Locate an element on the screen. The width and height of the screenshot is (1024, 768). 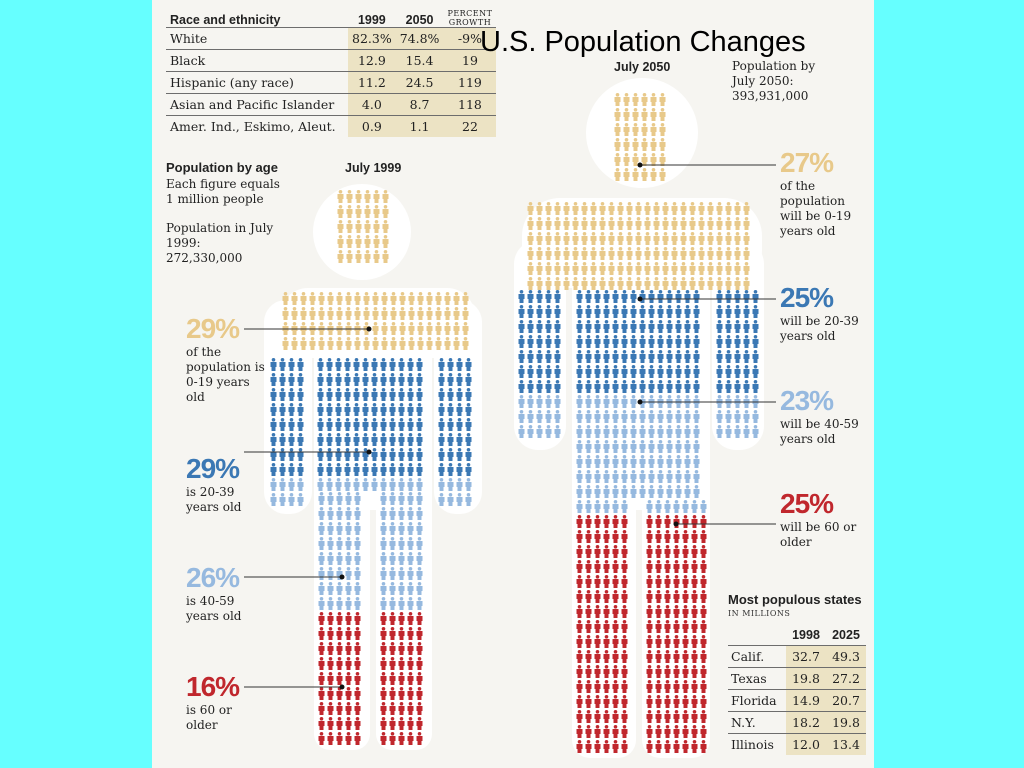
annotation-text: of the population will be 0-19 years old is located at coordinates (816, 208).